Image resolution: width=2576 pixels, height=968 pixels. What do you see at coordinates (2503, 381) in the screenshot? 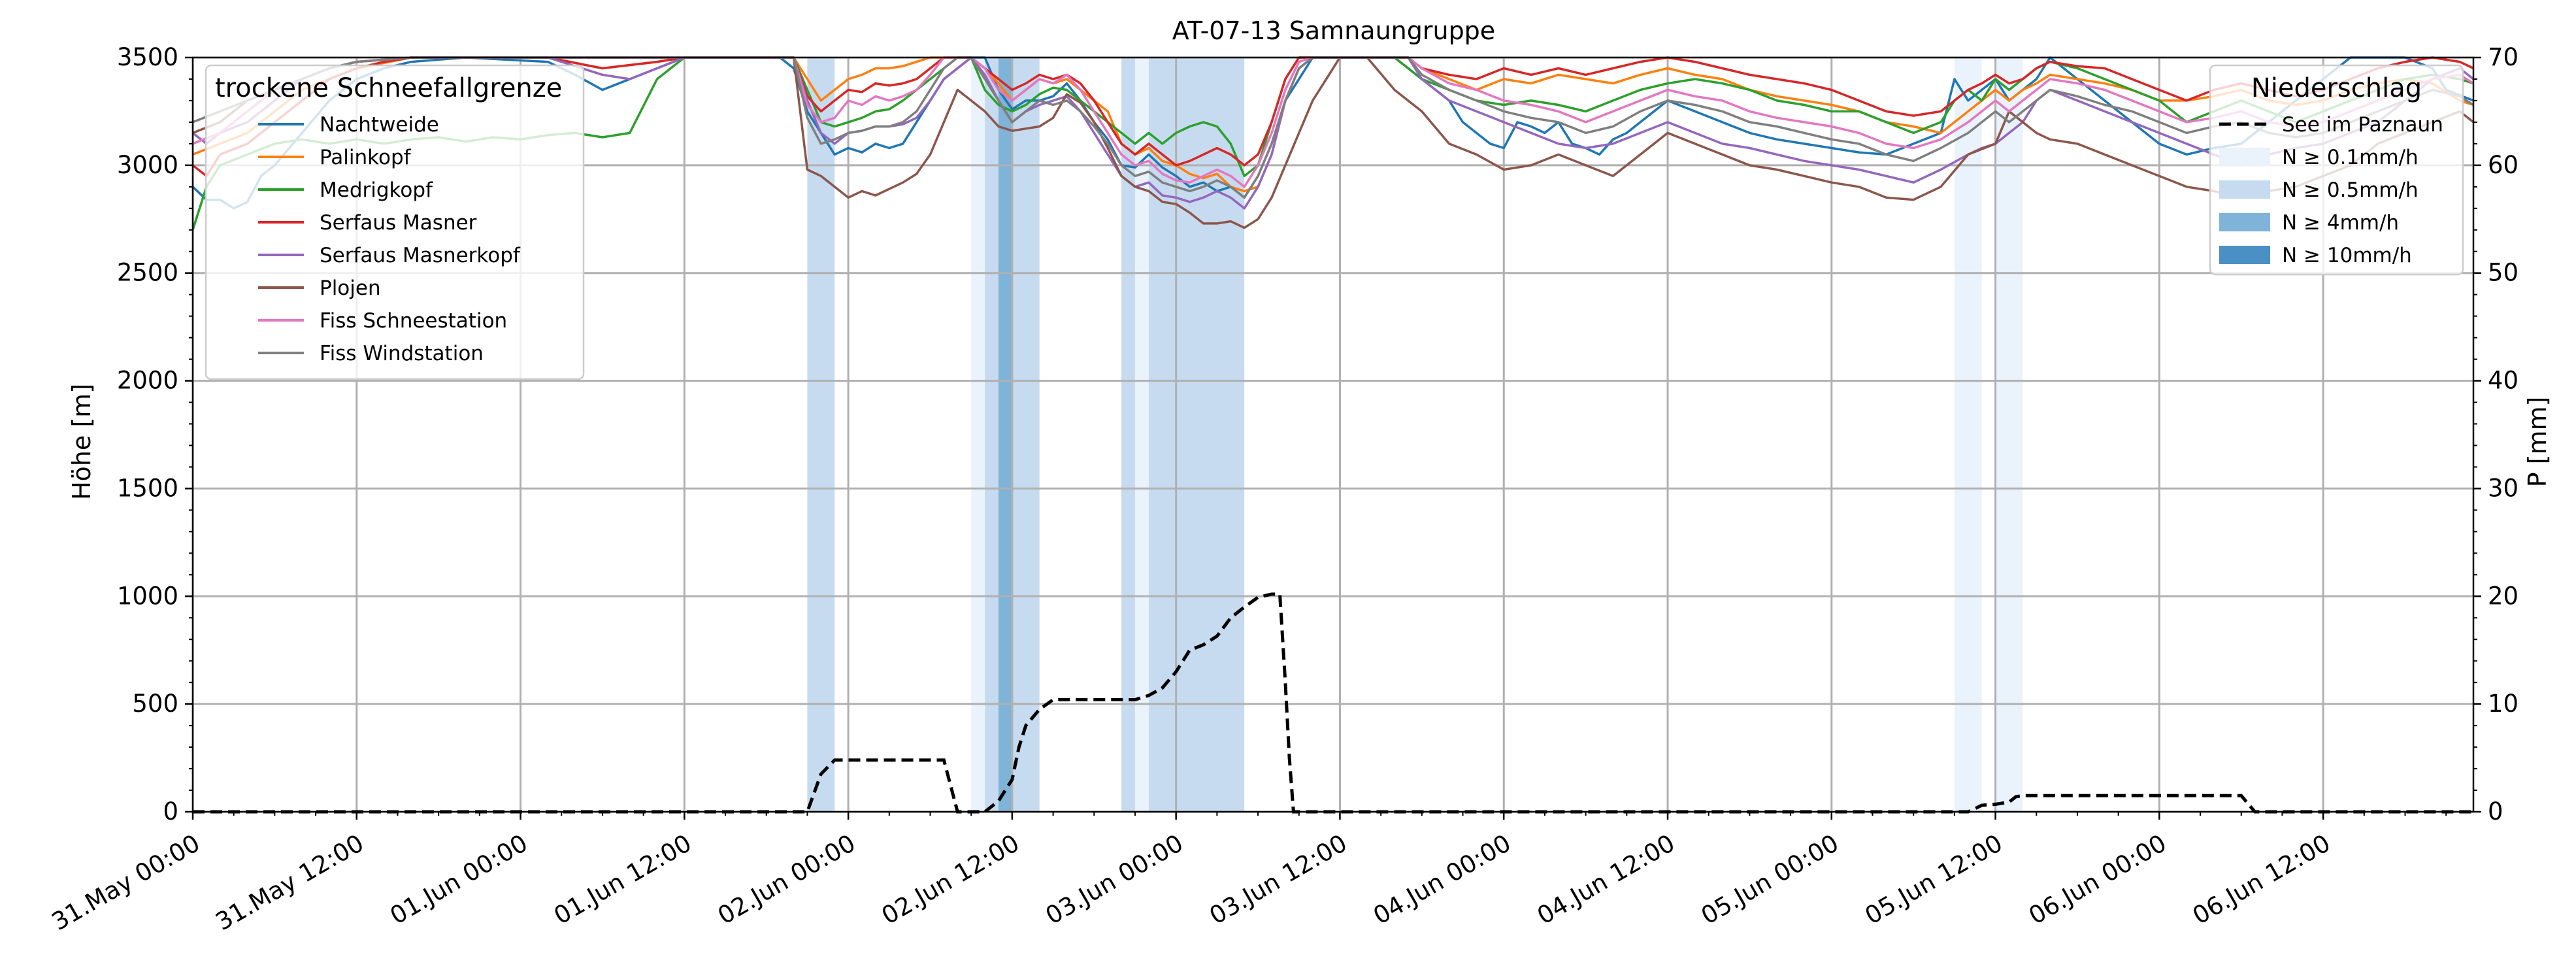
I see `y-tick-label-right: 40` at bounding box center [2503, 381].